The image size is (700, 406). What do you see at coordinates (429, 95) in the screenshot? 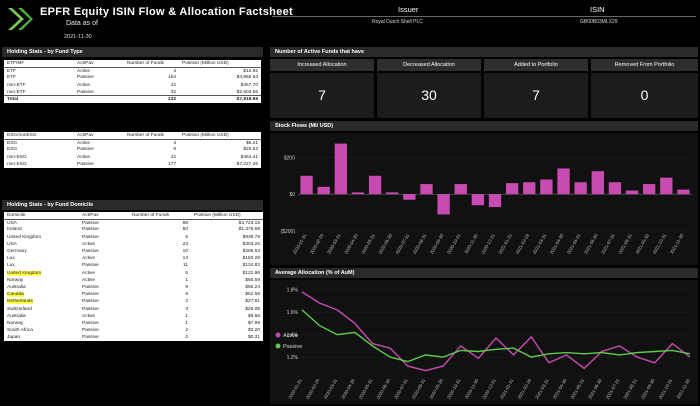
I see `kpi-value-decreased: 30` at bounding box center [429, 95].